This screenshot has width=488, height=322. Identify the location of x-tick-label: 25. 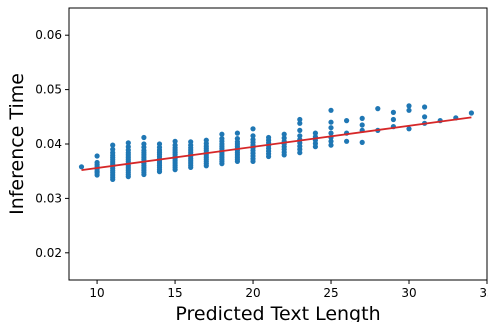
(330, 293).